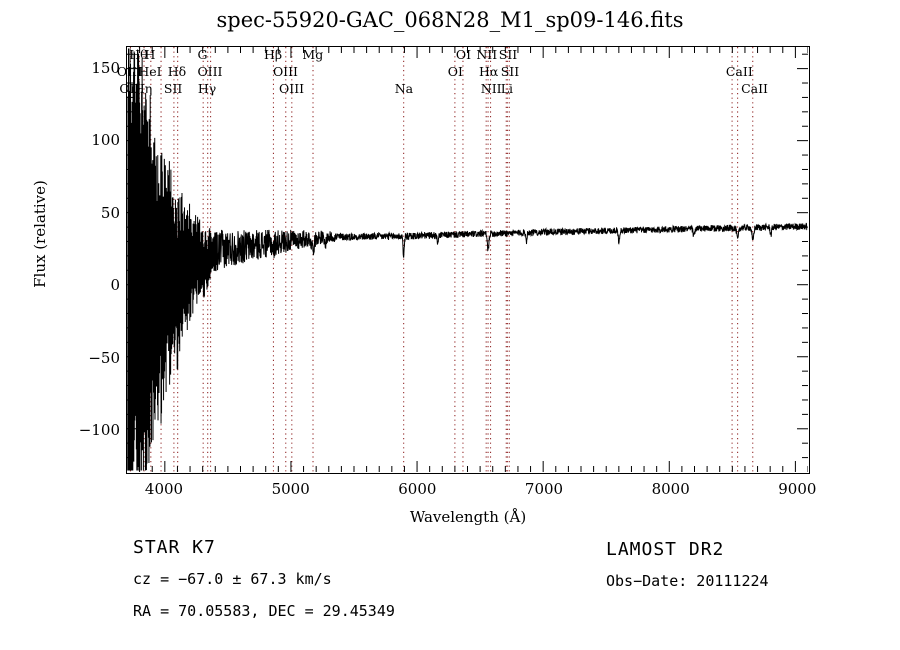 The image size is (900, 650). Describe the element at coordinates (544, 489) in the screenshot. I see `x-tick-label: 7000` at that location.